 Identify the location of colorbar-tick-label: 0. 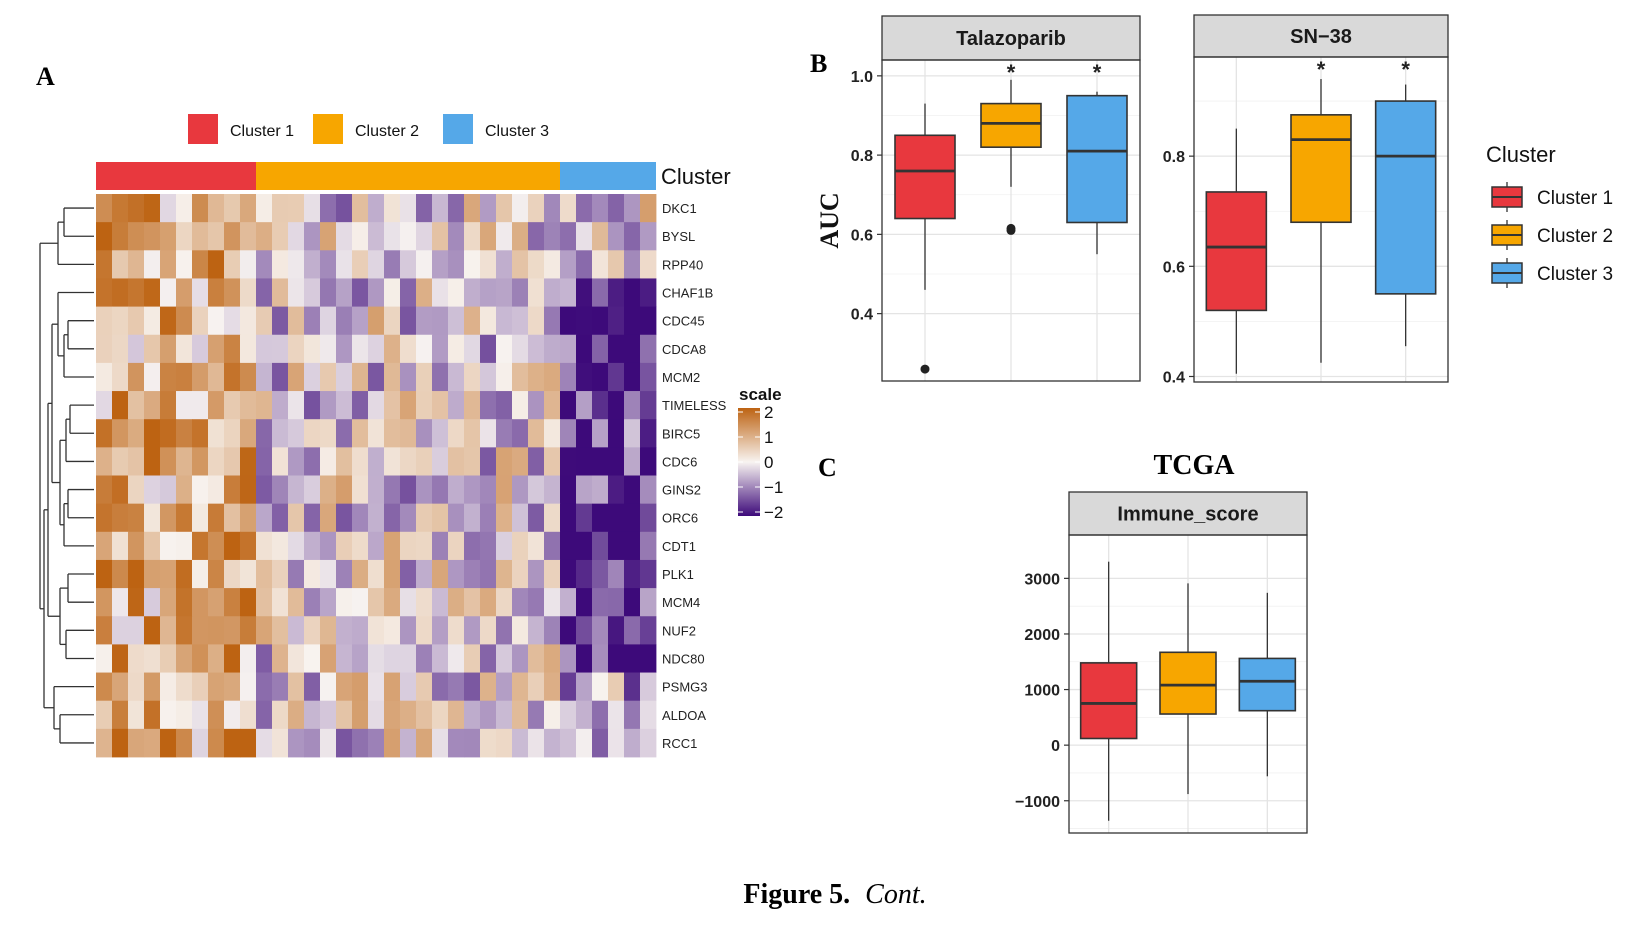
(768, 462).